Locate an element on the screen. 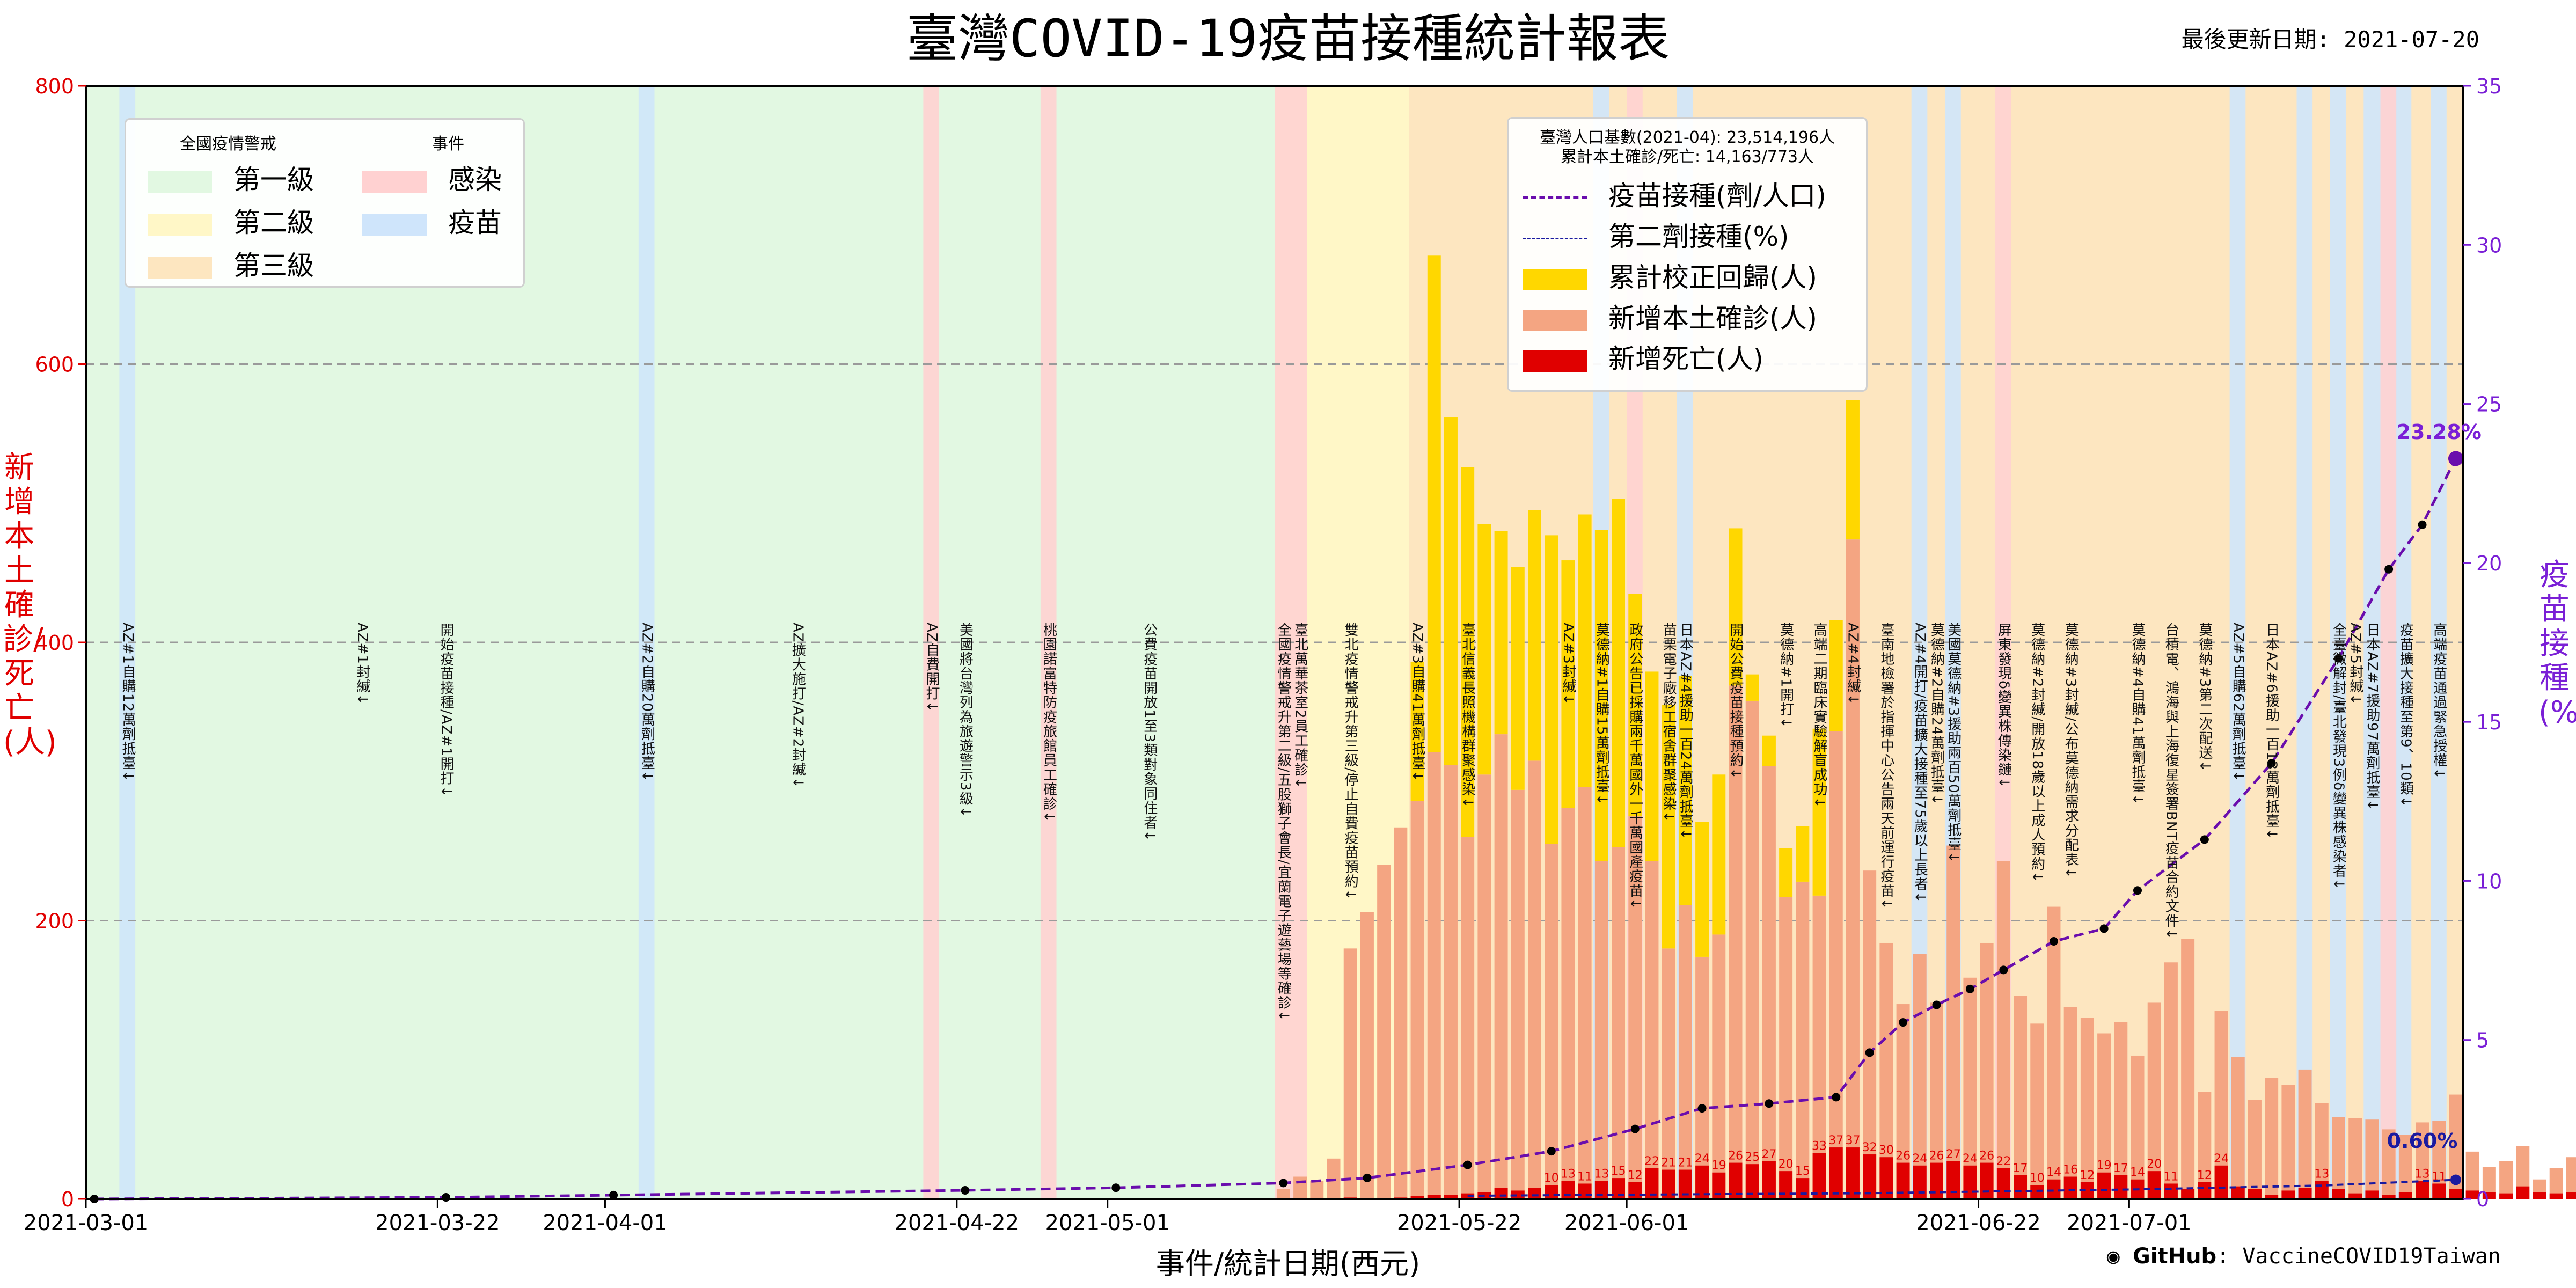  legend-series-item: 疫苗接種(劑/人口) is located at coordinates (1674, 193).